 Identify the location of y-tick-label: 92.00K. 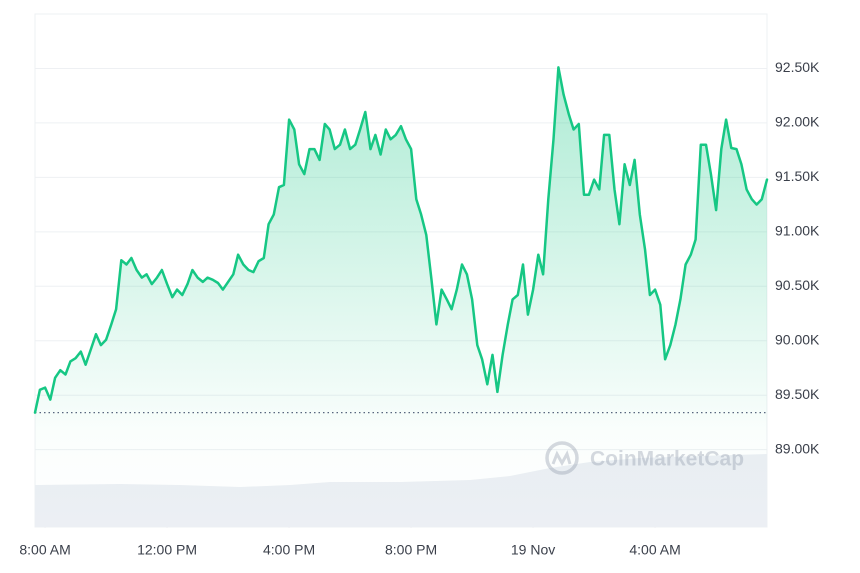
(797, 122).